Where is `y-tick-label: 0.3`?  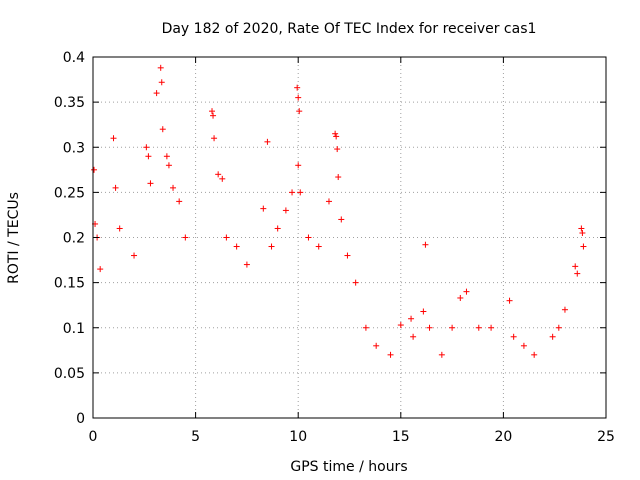 y-tick-label: 0.3 is located at coordinates (74, 148).